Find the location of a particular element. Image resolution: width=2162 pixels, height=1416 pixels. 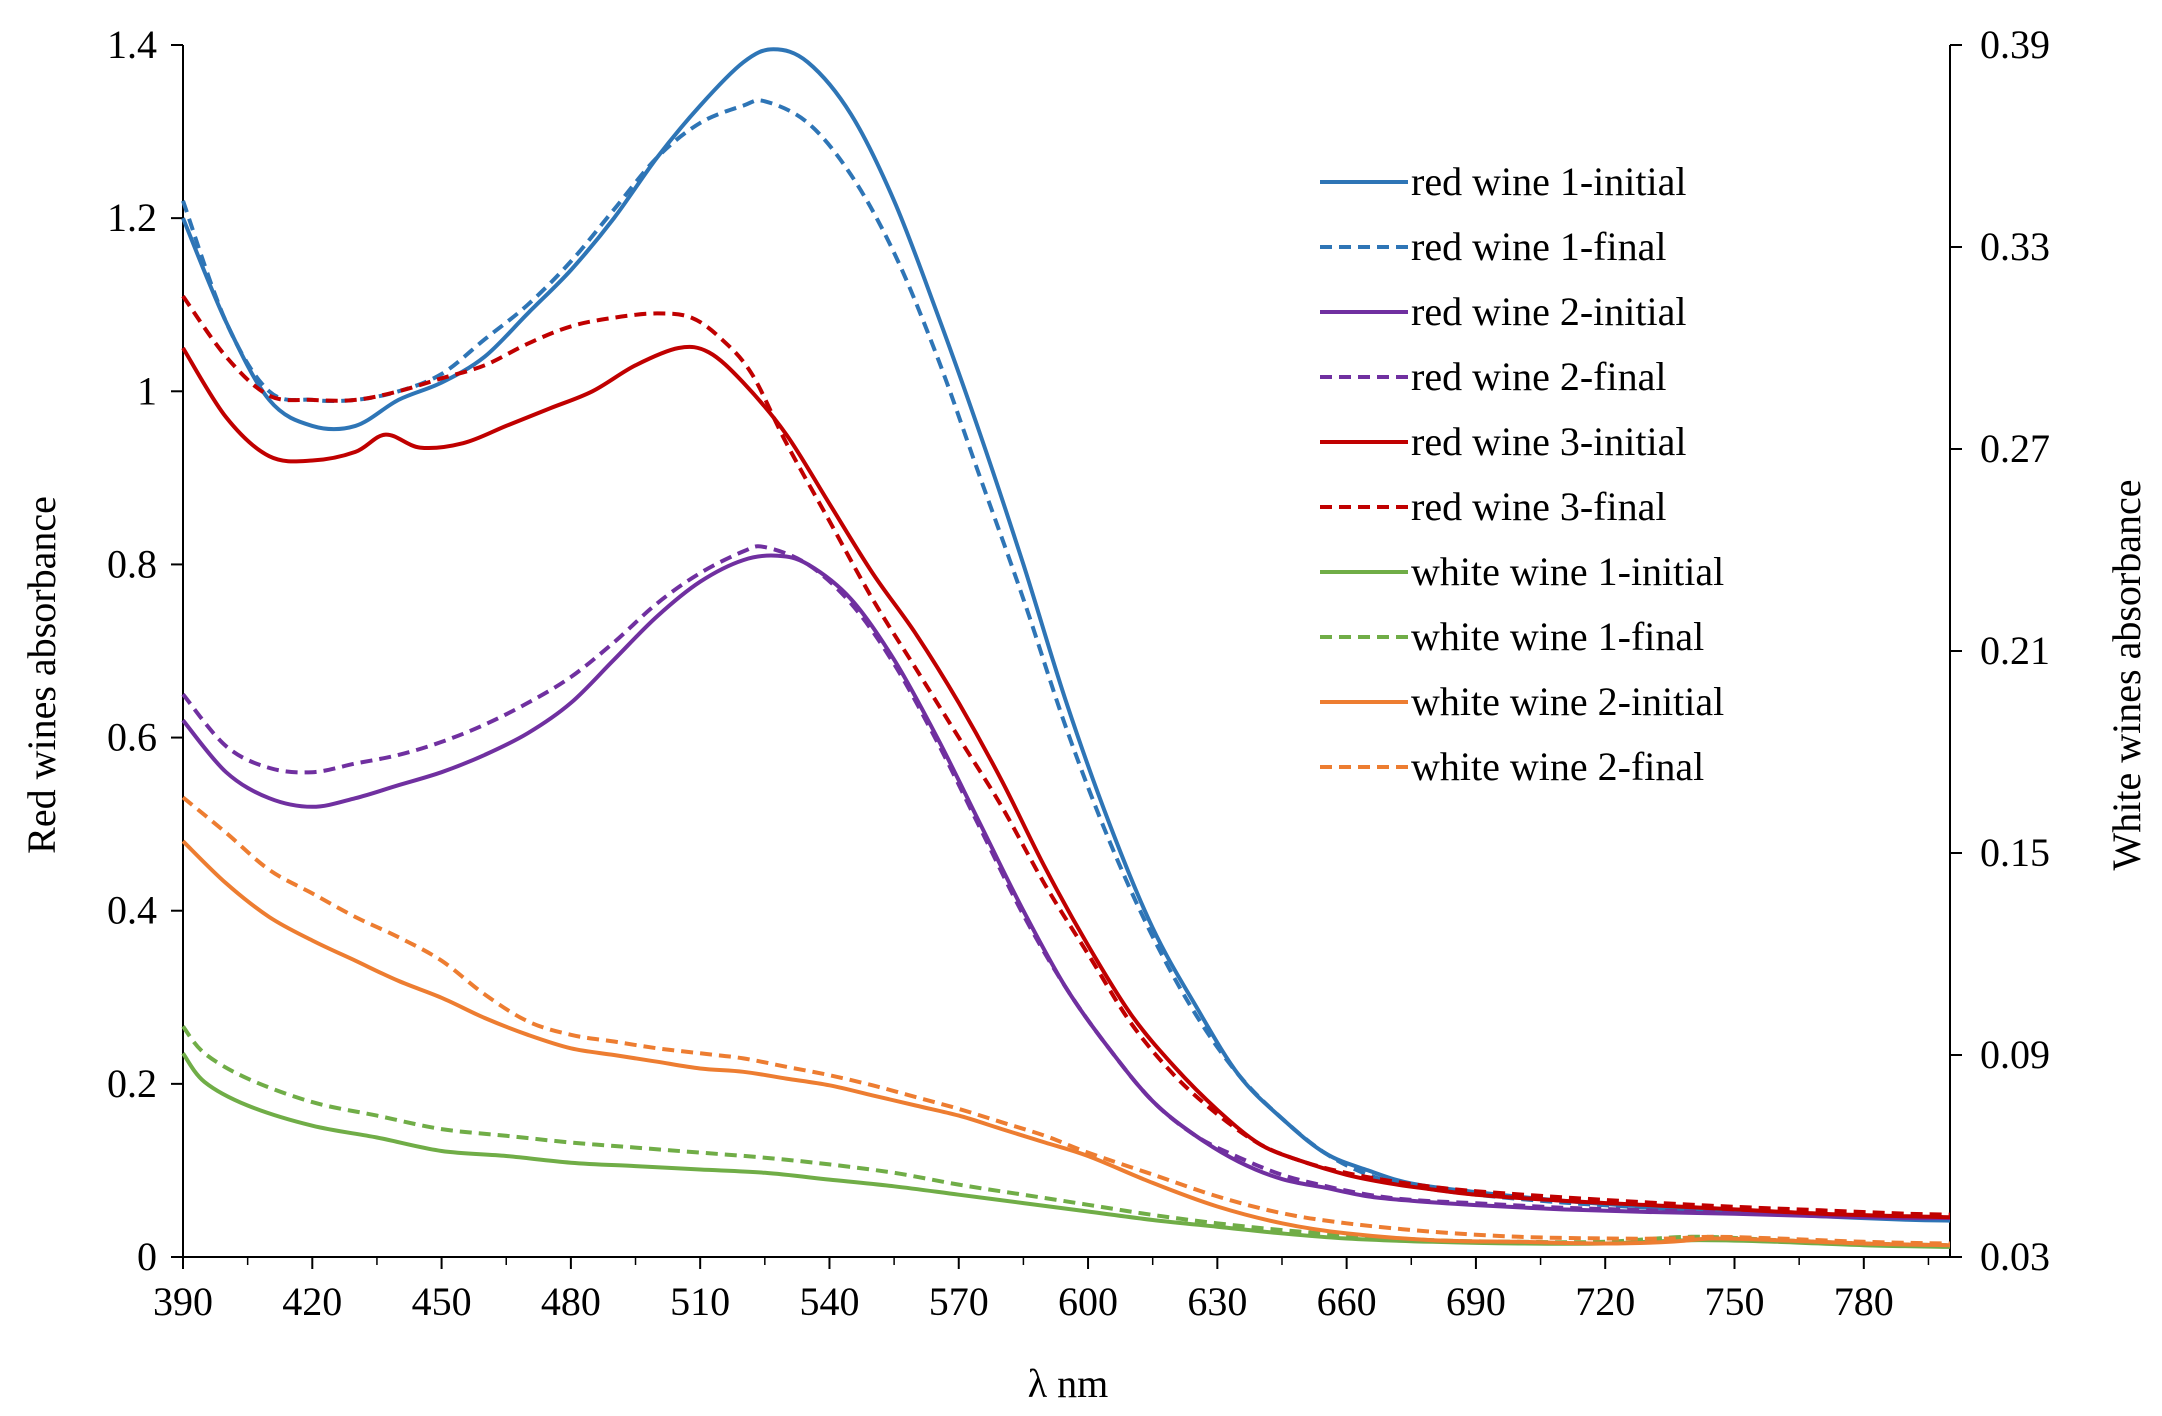

x-tick-label: 780 is located at coordinates (1864, 1301).